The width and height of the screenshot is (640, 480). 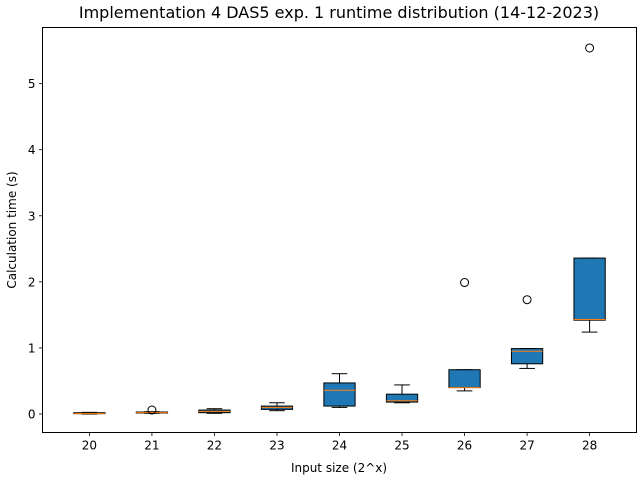 I want to click on y-tick-label: 4, so click(x=32, y=150).